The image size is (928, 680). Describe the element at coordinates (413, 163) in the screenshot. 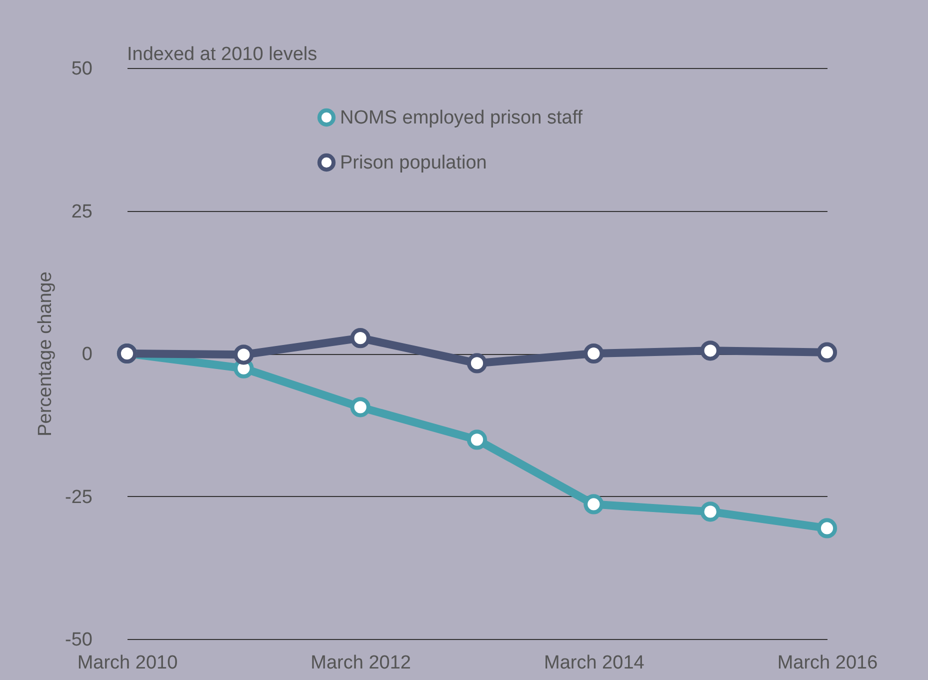

I see `legend-label: Prison population` at that location.